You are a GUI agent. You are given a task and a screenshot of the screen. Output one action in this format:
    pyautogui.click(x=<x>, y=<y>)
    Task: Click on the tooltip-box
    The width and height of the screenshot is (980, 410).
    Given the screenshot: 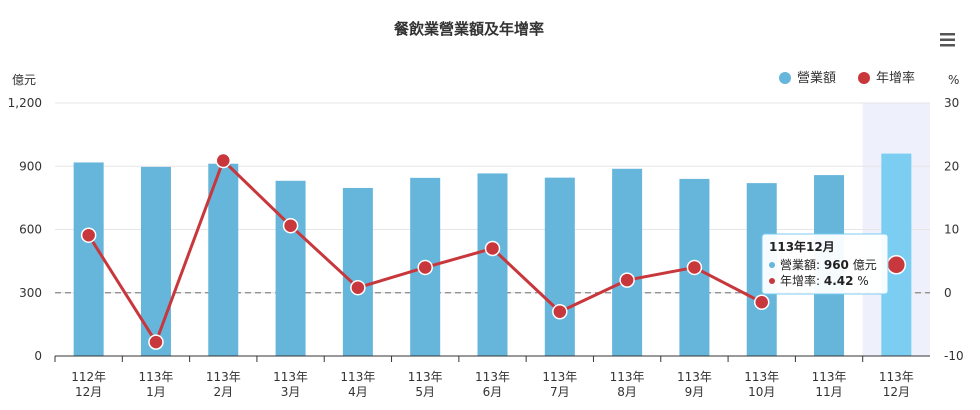 What is the action you would take?
    pyautogui.click(x=825, y=264)
    